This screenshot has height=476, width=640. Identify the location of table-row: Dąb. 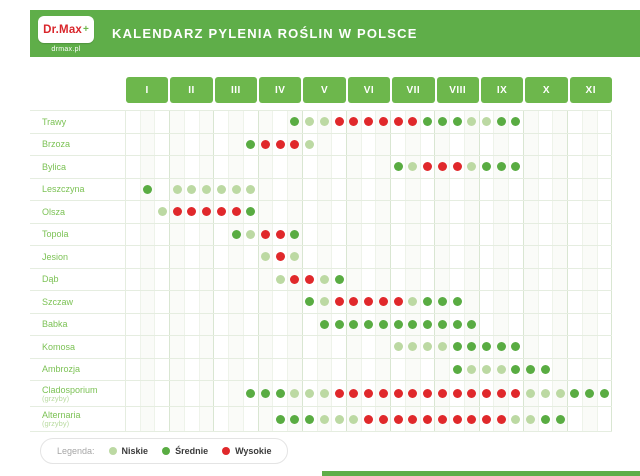
(321, 278).